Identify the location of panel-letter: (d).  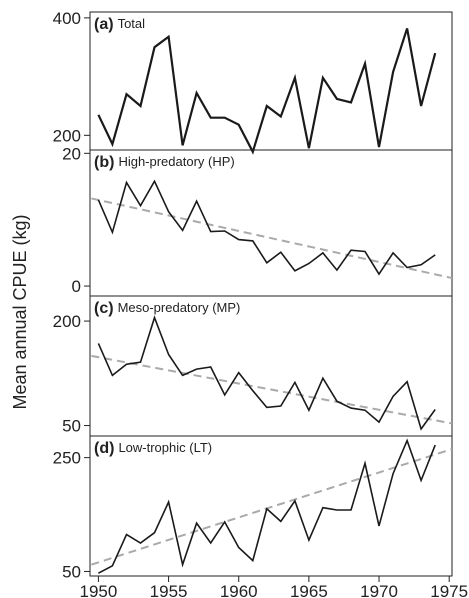
(104, 448).